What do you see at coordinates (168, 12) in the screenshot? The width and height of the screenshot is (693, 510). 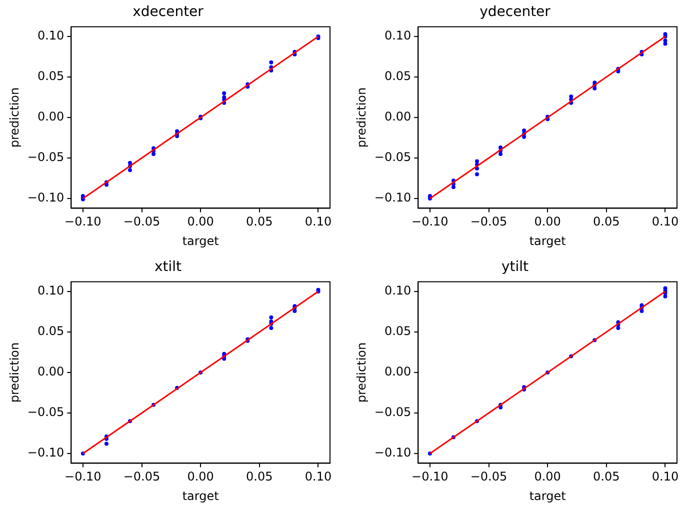 I see `chart-title: xdecenter` at bounding box center [168, 12].